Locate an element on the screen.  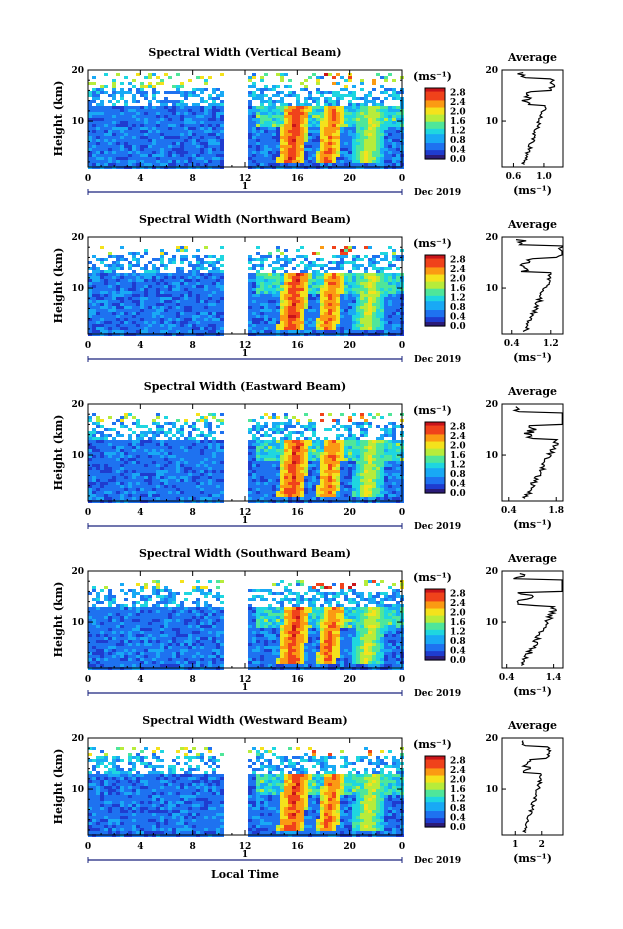
average-profile-line is located at coordinates (539, 285).